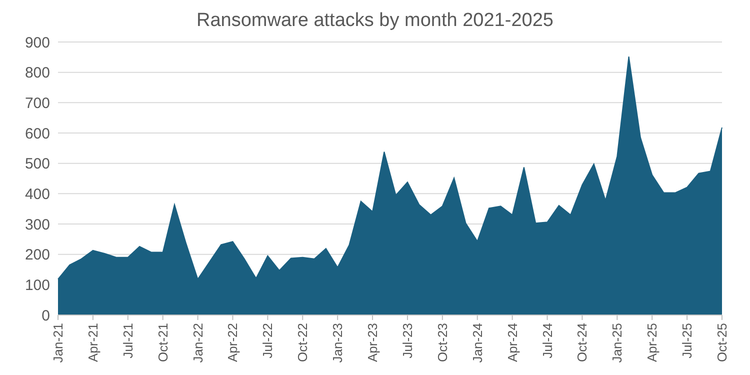 This screenshot has height=375, width=750. I want to click on x-tick-label: Oct-22, so click(302, 342).